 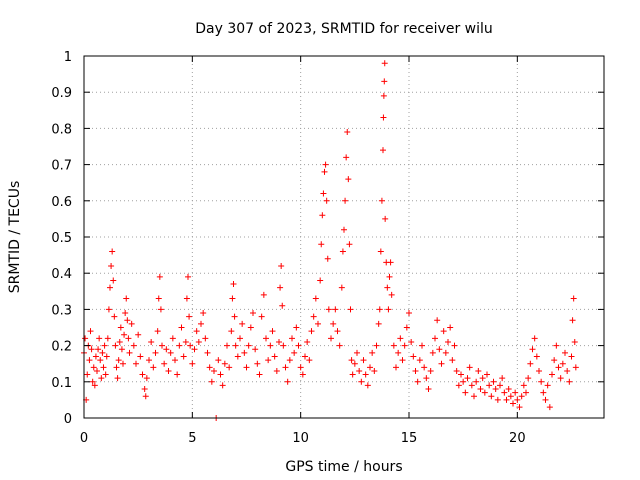 What do you see at coordinates (61, 347) in the screenshot?
I see `y-tick-label: 0.2` at bounding box center [61, 347].